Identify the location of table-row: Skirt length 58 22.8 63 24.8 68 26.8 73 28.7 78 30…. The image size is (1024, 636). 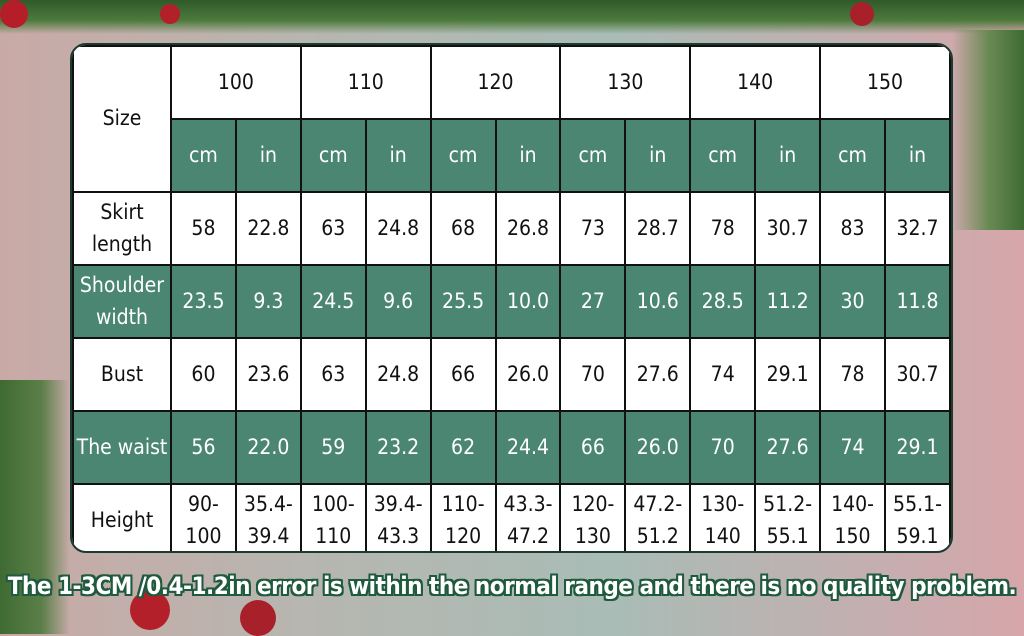
(511, 228).